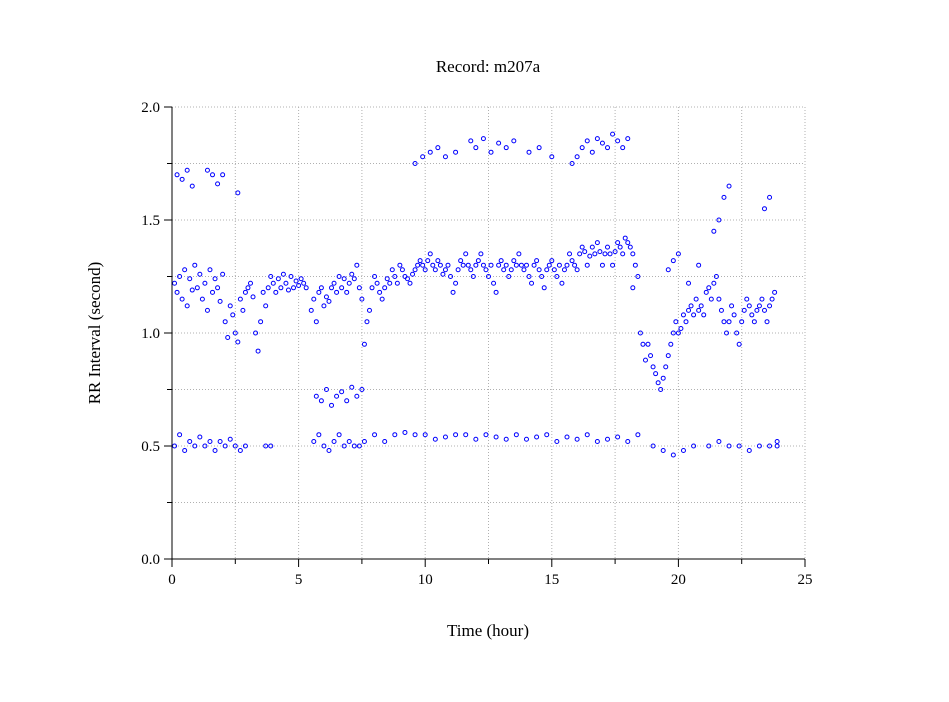 The height and width of the screenshot is (702, 949). What do you see at coordinates (172, 580) in the screenshot?
I see `x-tick-label: 0` at bounding box center [172, 580].